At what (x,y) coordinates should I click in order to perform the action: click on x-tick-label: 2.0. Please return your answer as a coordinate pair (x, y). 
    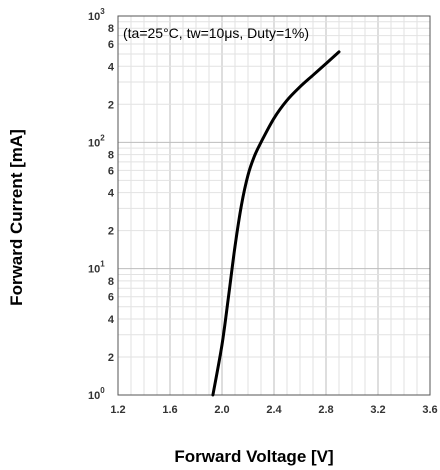
    Looking at the image, I should click on (221, 410).